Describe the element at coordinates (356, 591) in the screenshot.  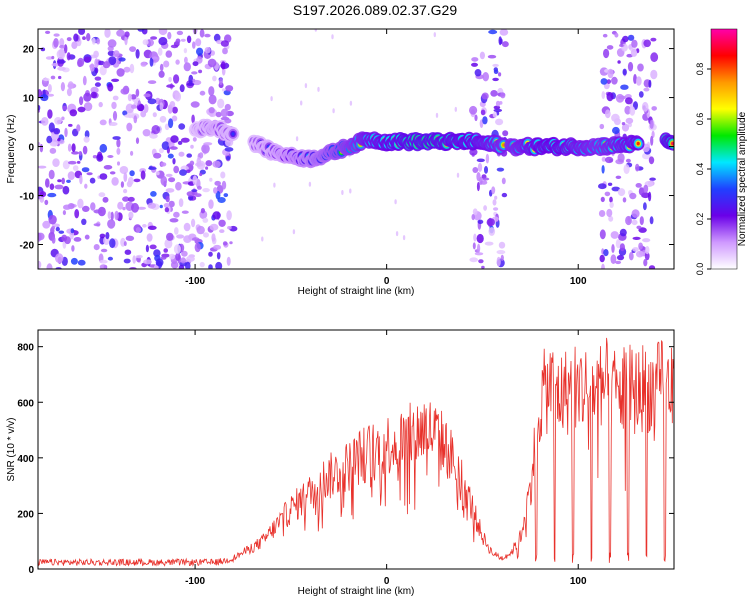
I see `snr-x-label: Height of straight line (km)` at that location.